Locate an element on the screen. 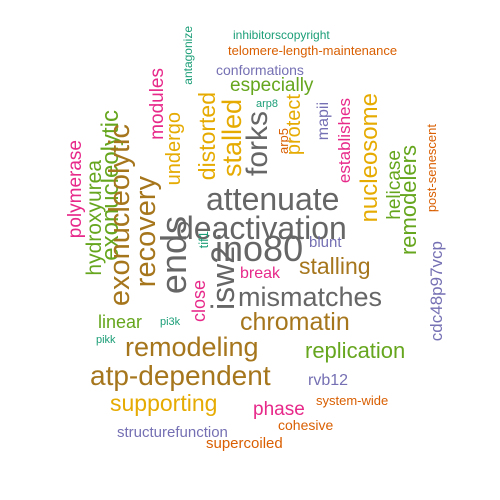 This screenshot has width=500, height=500. word-linear: linear is located at coordinates (120, 322).